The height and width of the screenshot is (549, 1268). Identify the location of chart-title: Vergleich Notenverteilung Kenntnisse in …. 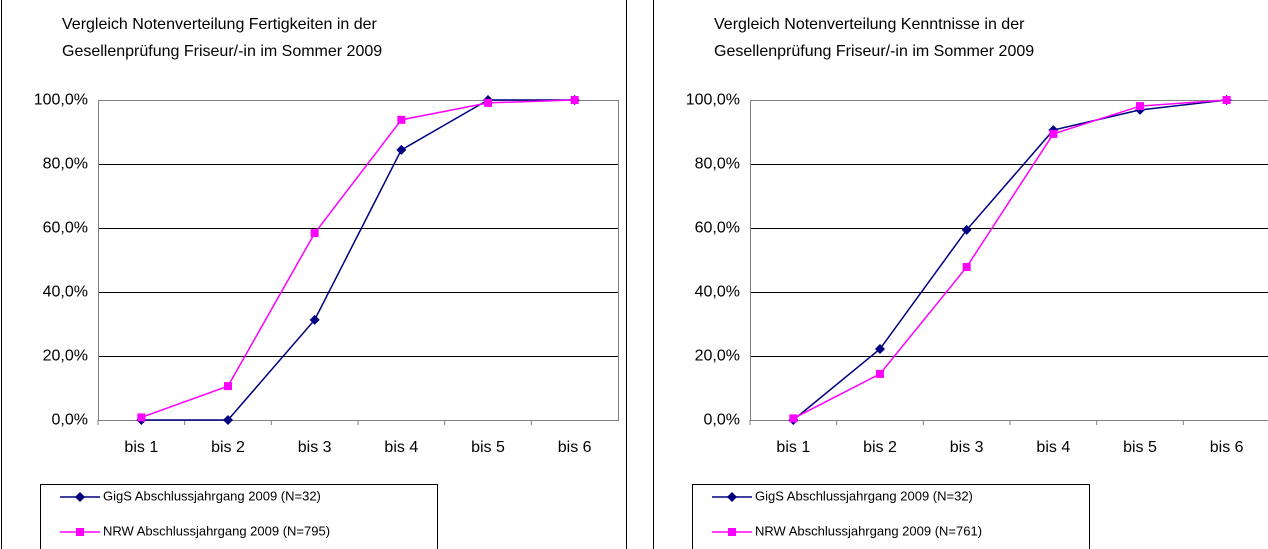
(869, 24).